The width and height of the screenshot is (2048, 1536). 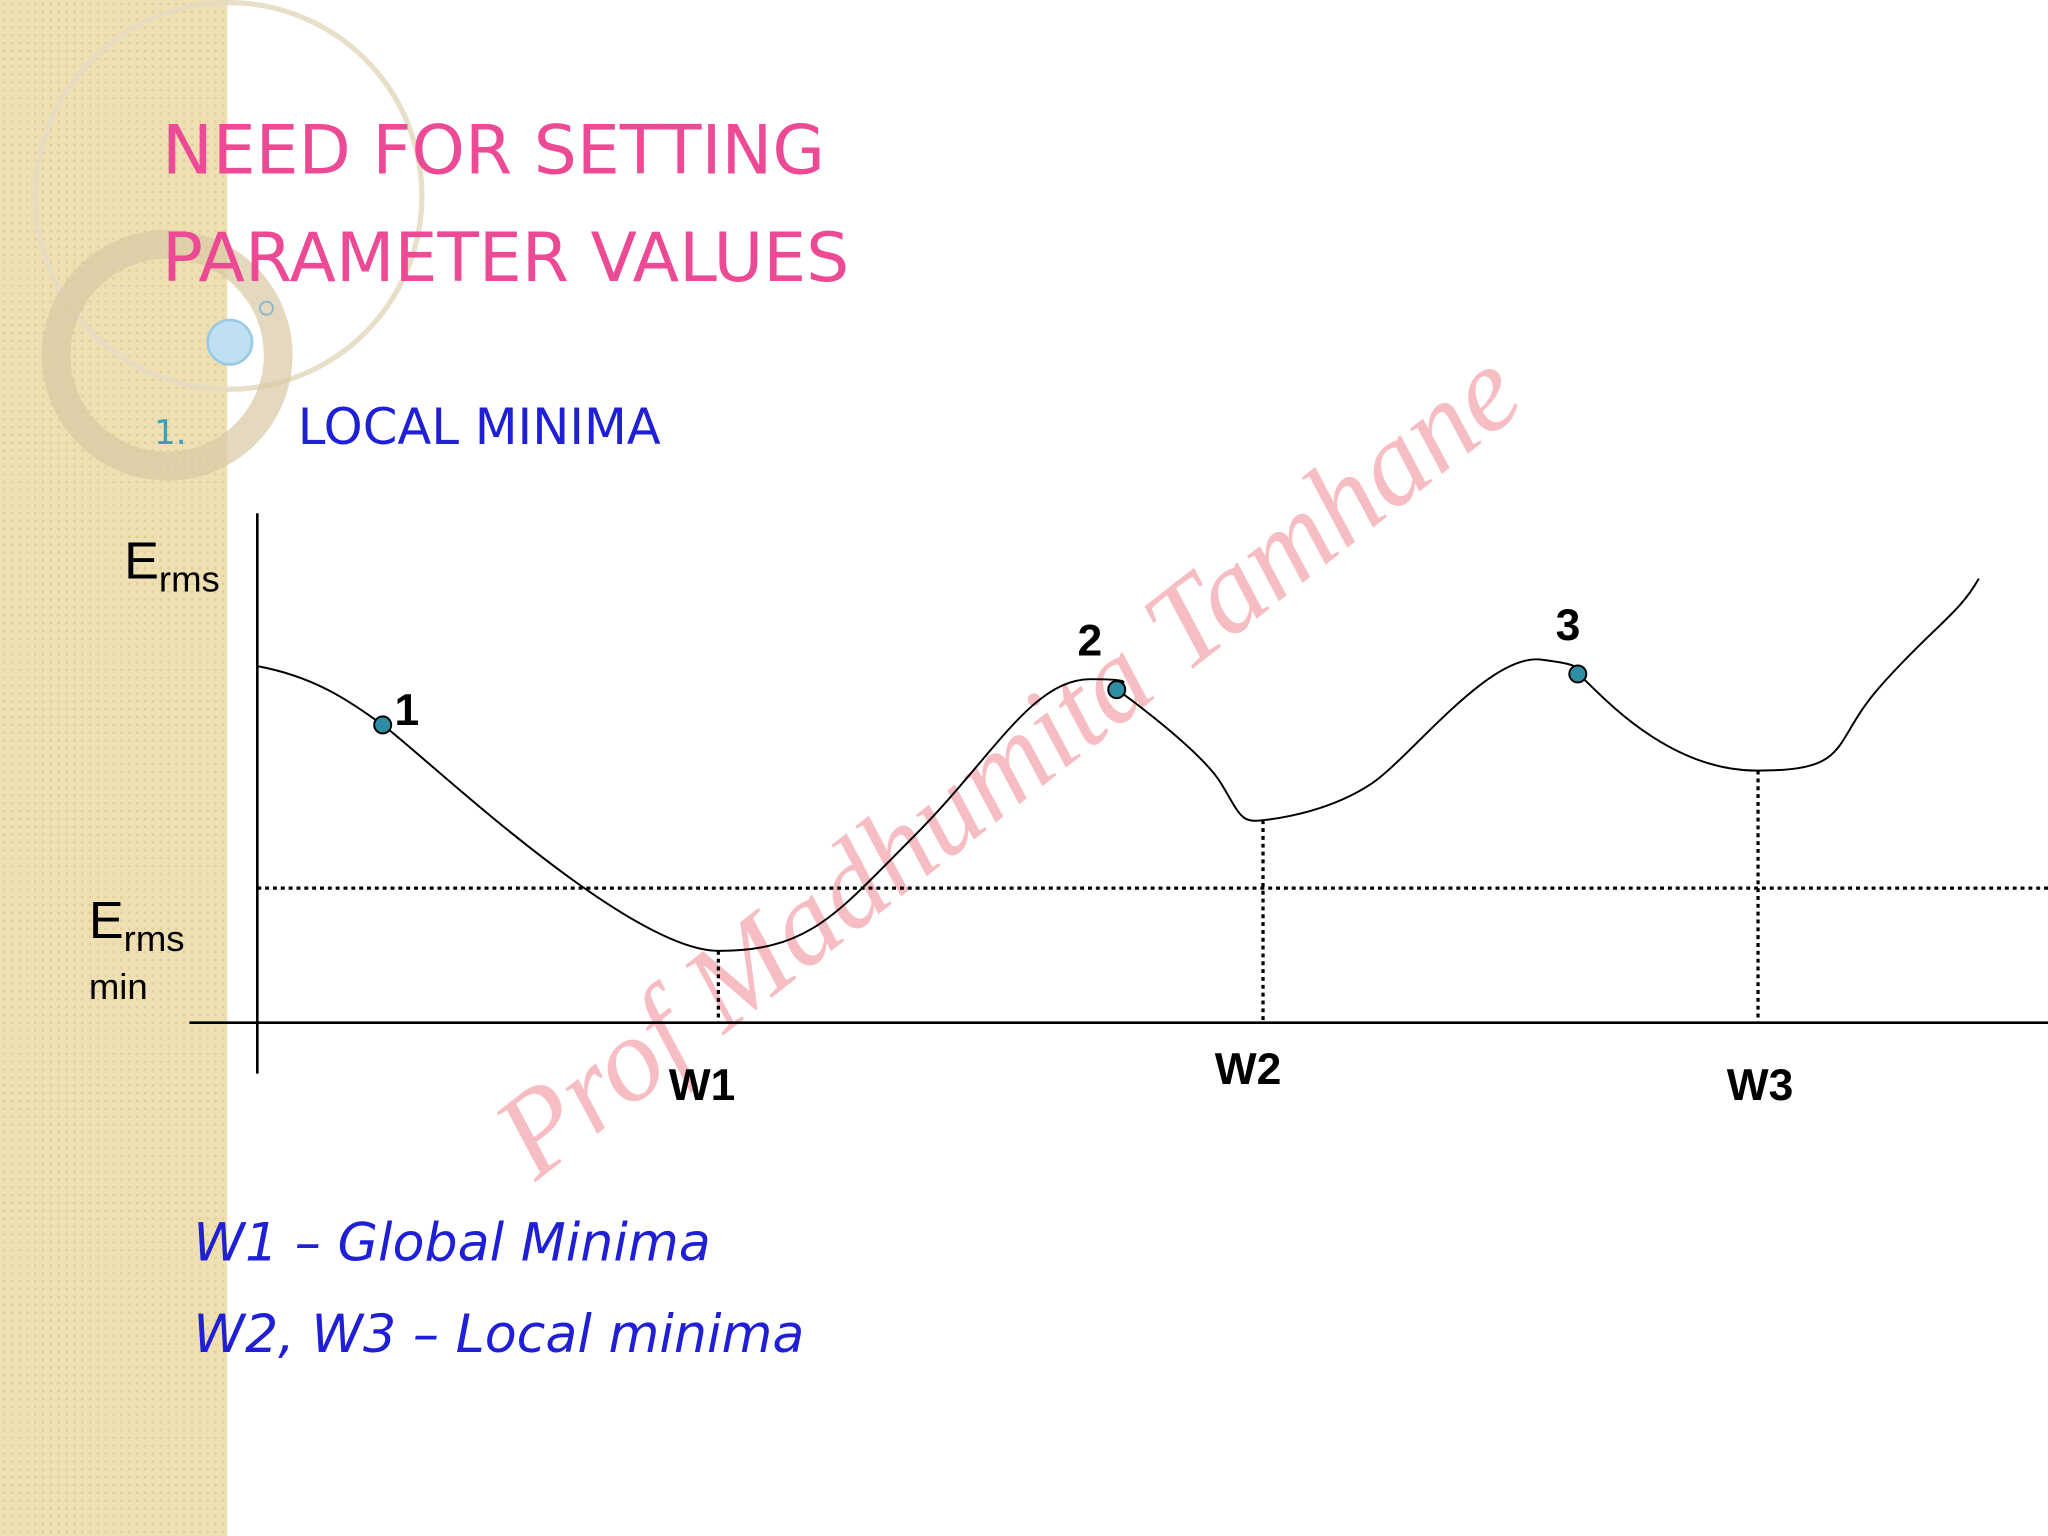 I want to click on minimum-label: W3, so click(x=1760, y=1085).